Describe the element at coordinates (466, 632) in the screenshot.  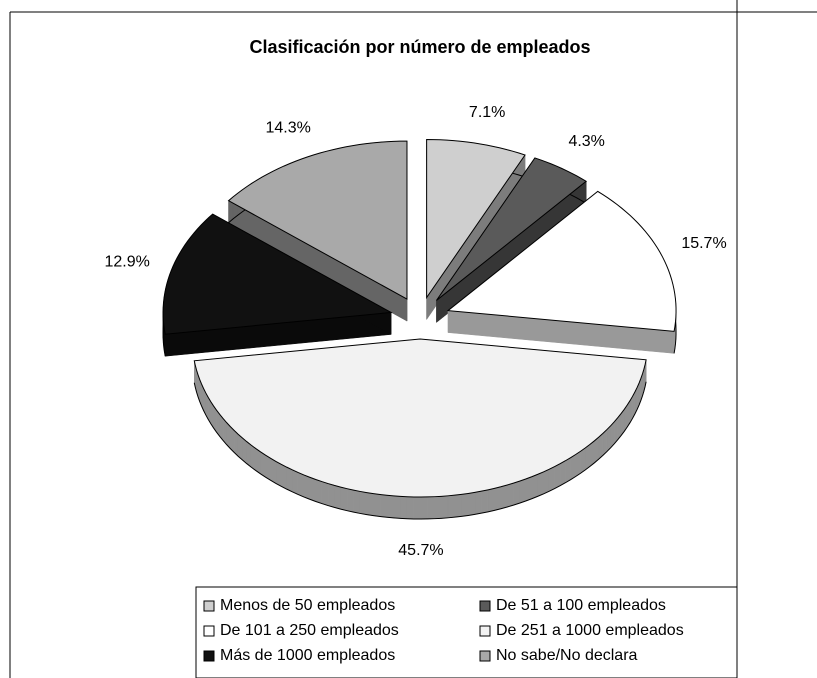
I see `legend-box` at that location.